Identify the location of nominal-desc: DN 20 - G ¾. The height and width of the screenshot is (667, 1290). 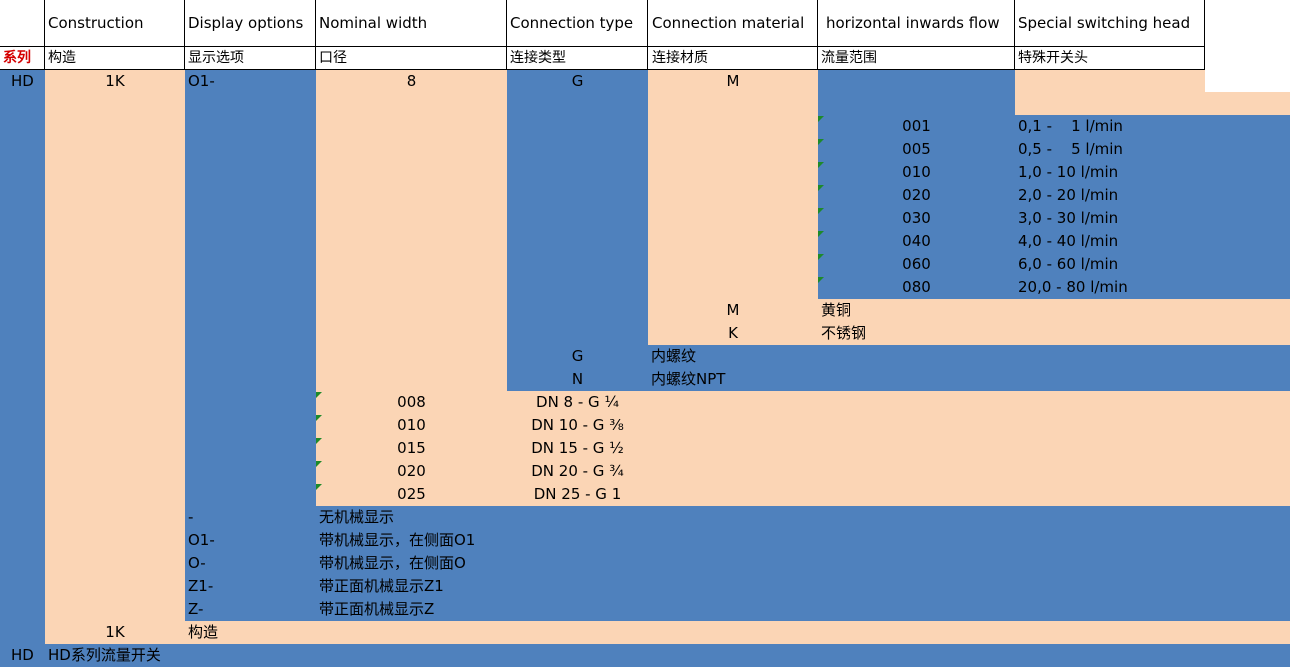
(577, 471).